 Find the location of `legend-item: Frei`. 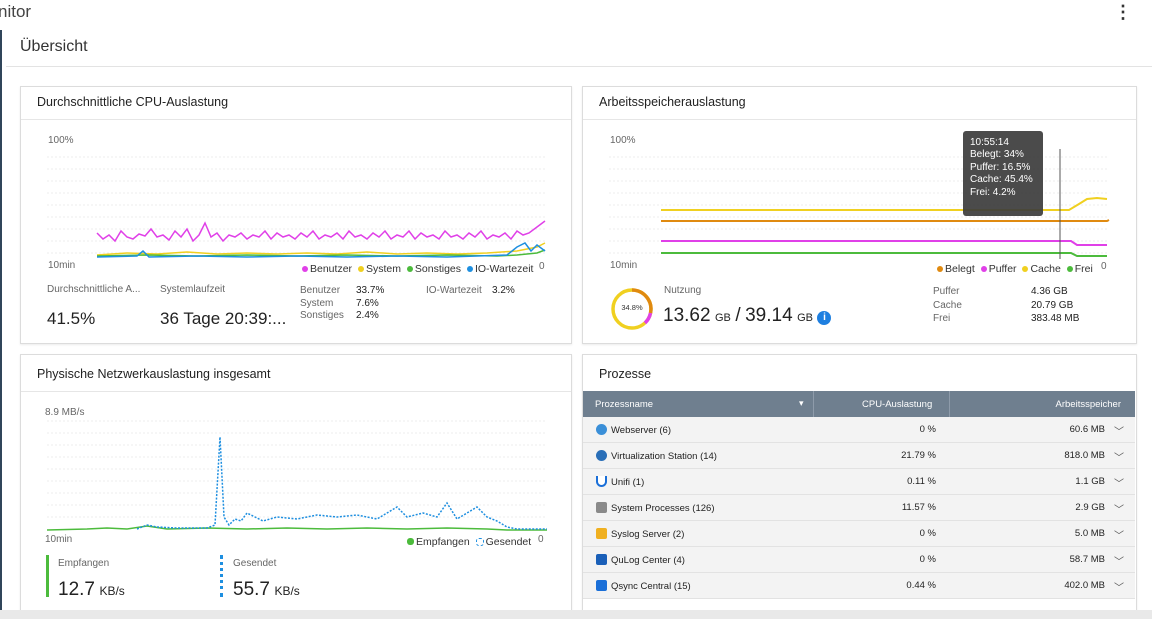

legend-item: Frei is located at coordinates (1083, 269).